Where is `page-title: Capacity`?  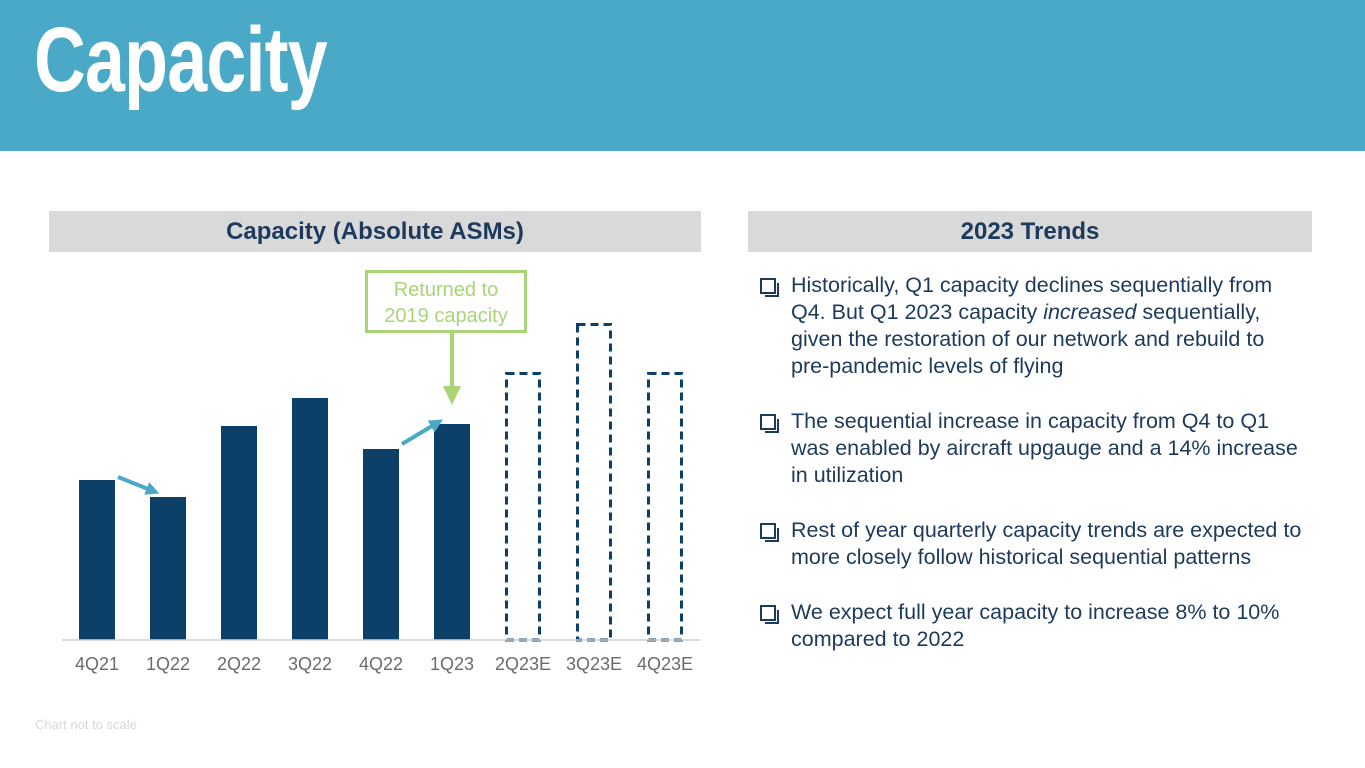
page-title: Capacity is located at coordinates (181, 60).